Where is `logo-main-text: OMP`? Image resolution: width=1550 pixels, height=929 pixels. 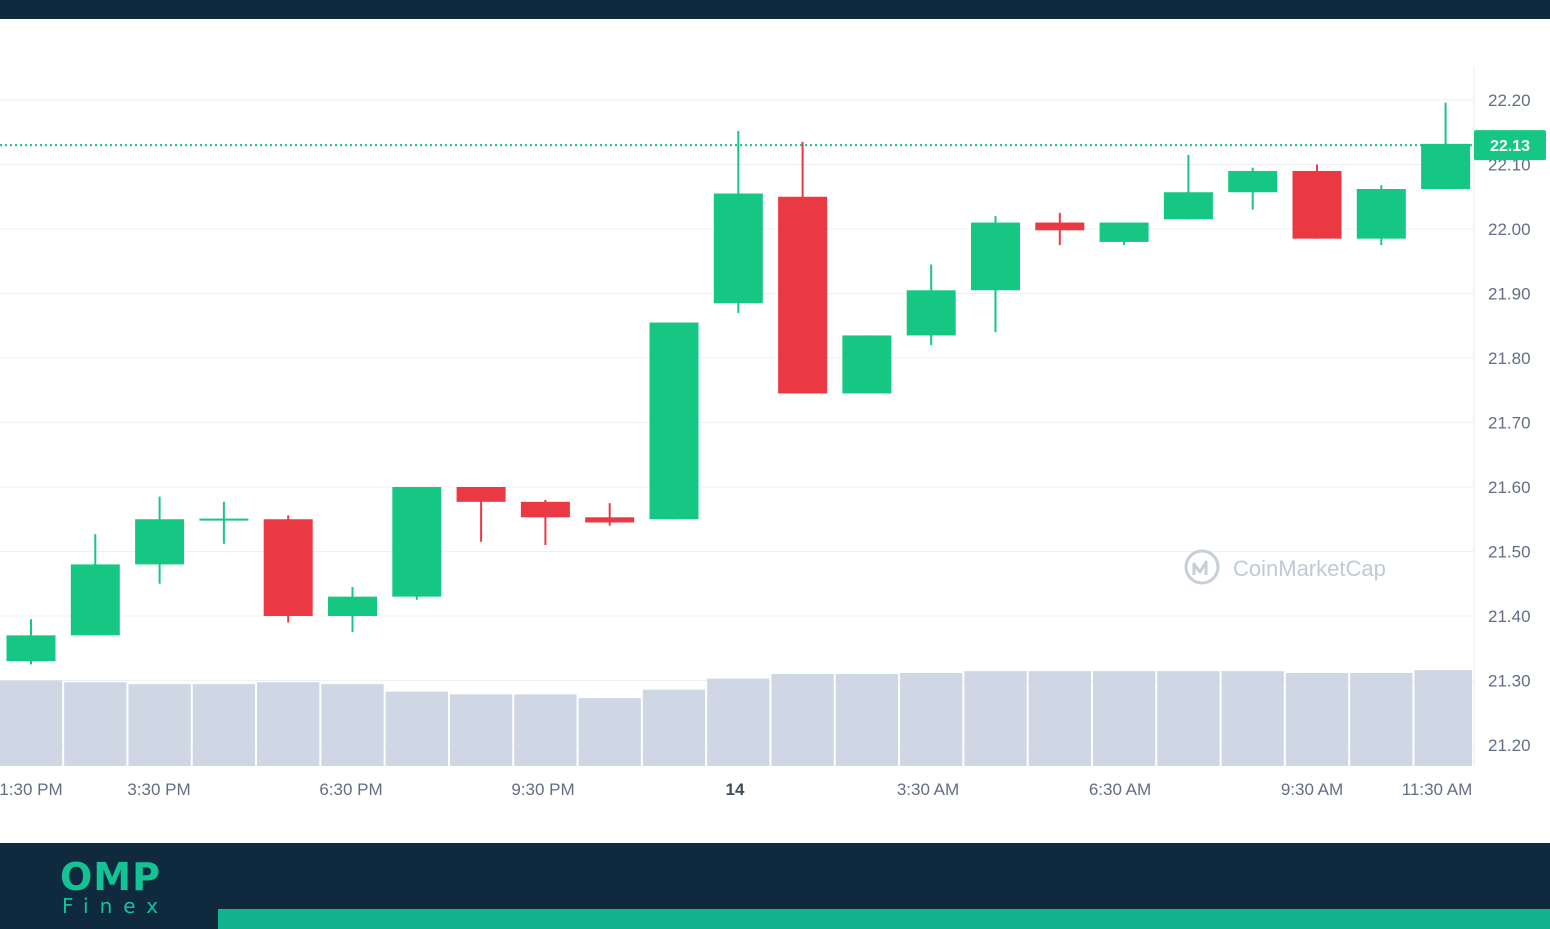 logo-main-text: OMP is located at coordinates (110, 877).